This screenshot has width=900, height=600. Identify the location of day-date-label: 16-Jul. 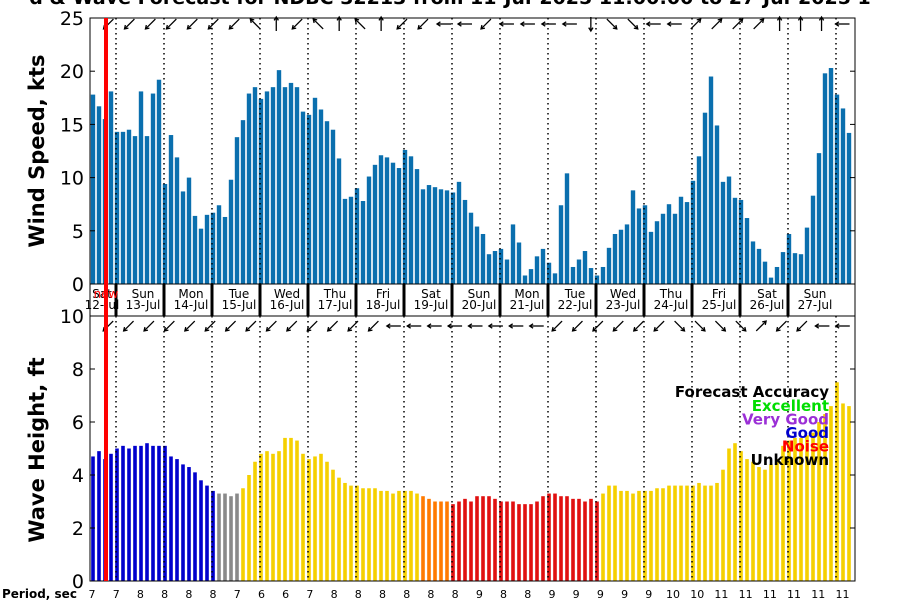
(287, 305).